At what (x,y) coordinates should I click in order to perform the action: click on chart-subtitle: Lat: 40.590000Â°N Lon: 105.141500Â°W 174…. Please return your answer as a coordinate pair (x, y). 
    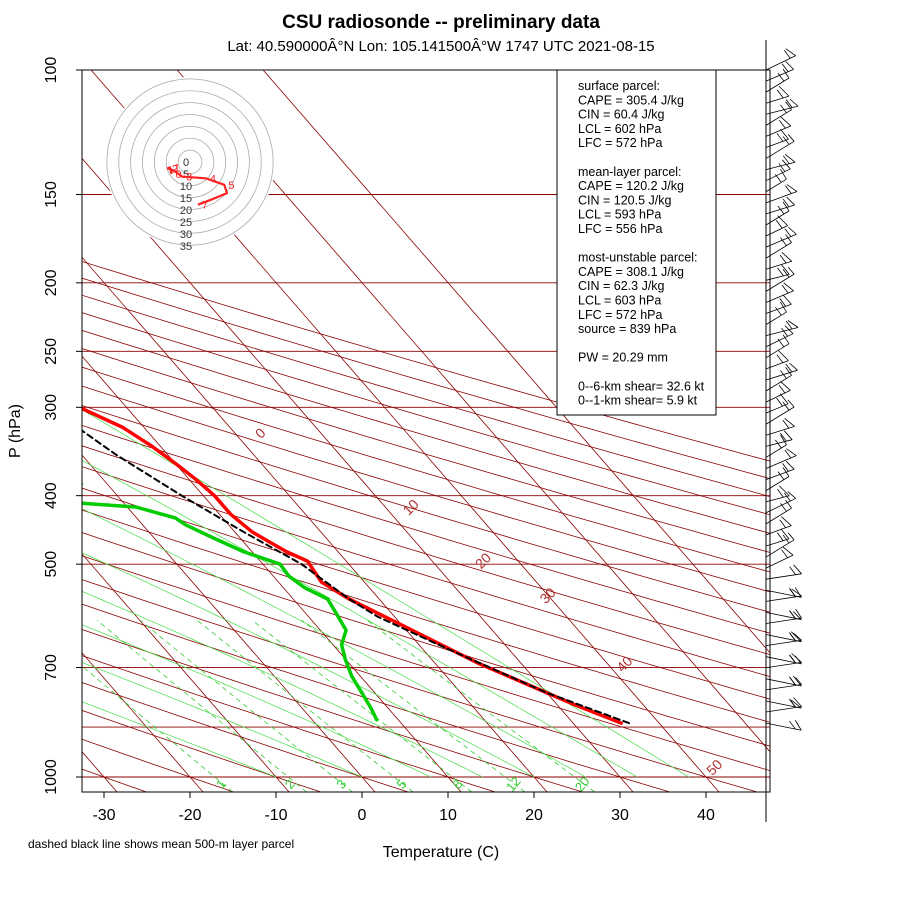
    Looking at the image, I should click on (440, 46).